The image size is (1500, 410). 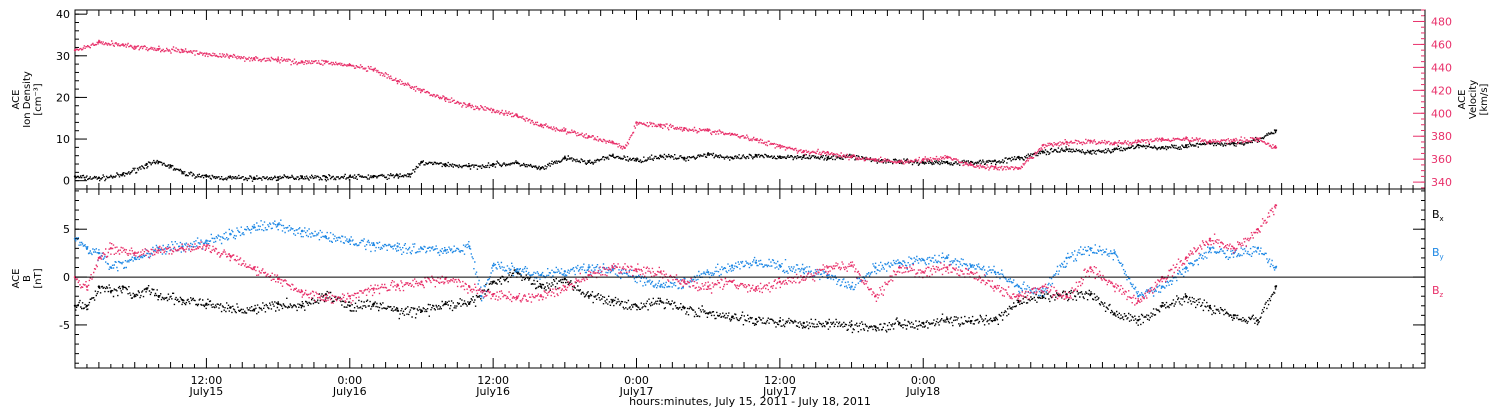 I want to click on axis-label-line: Ion Density, so click(x=27, y=99).